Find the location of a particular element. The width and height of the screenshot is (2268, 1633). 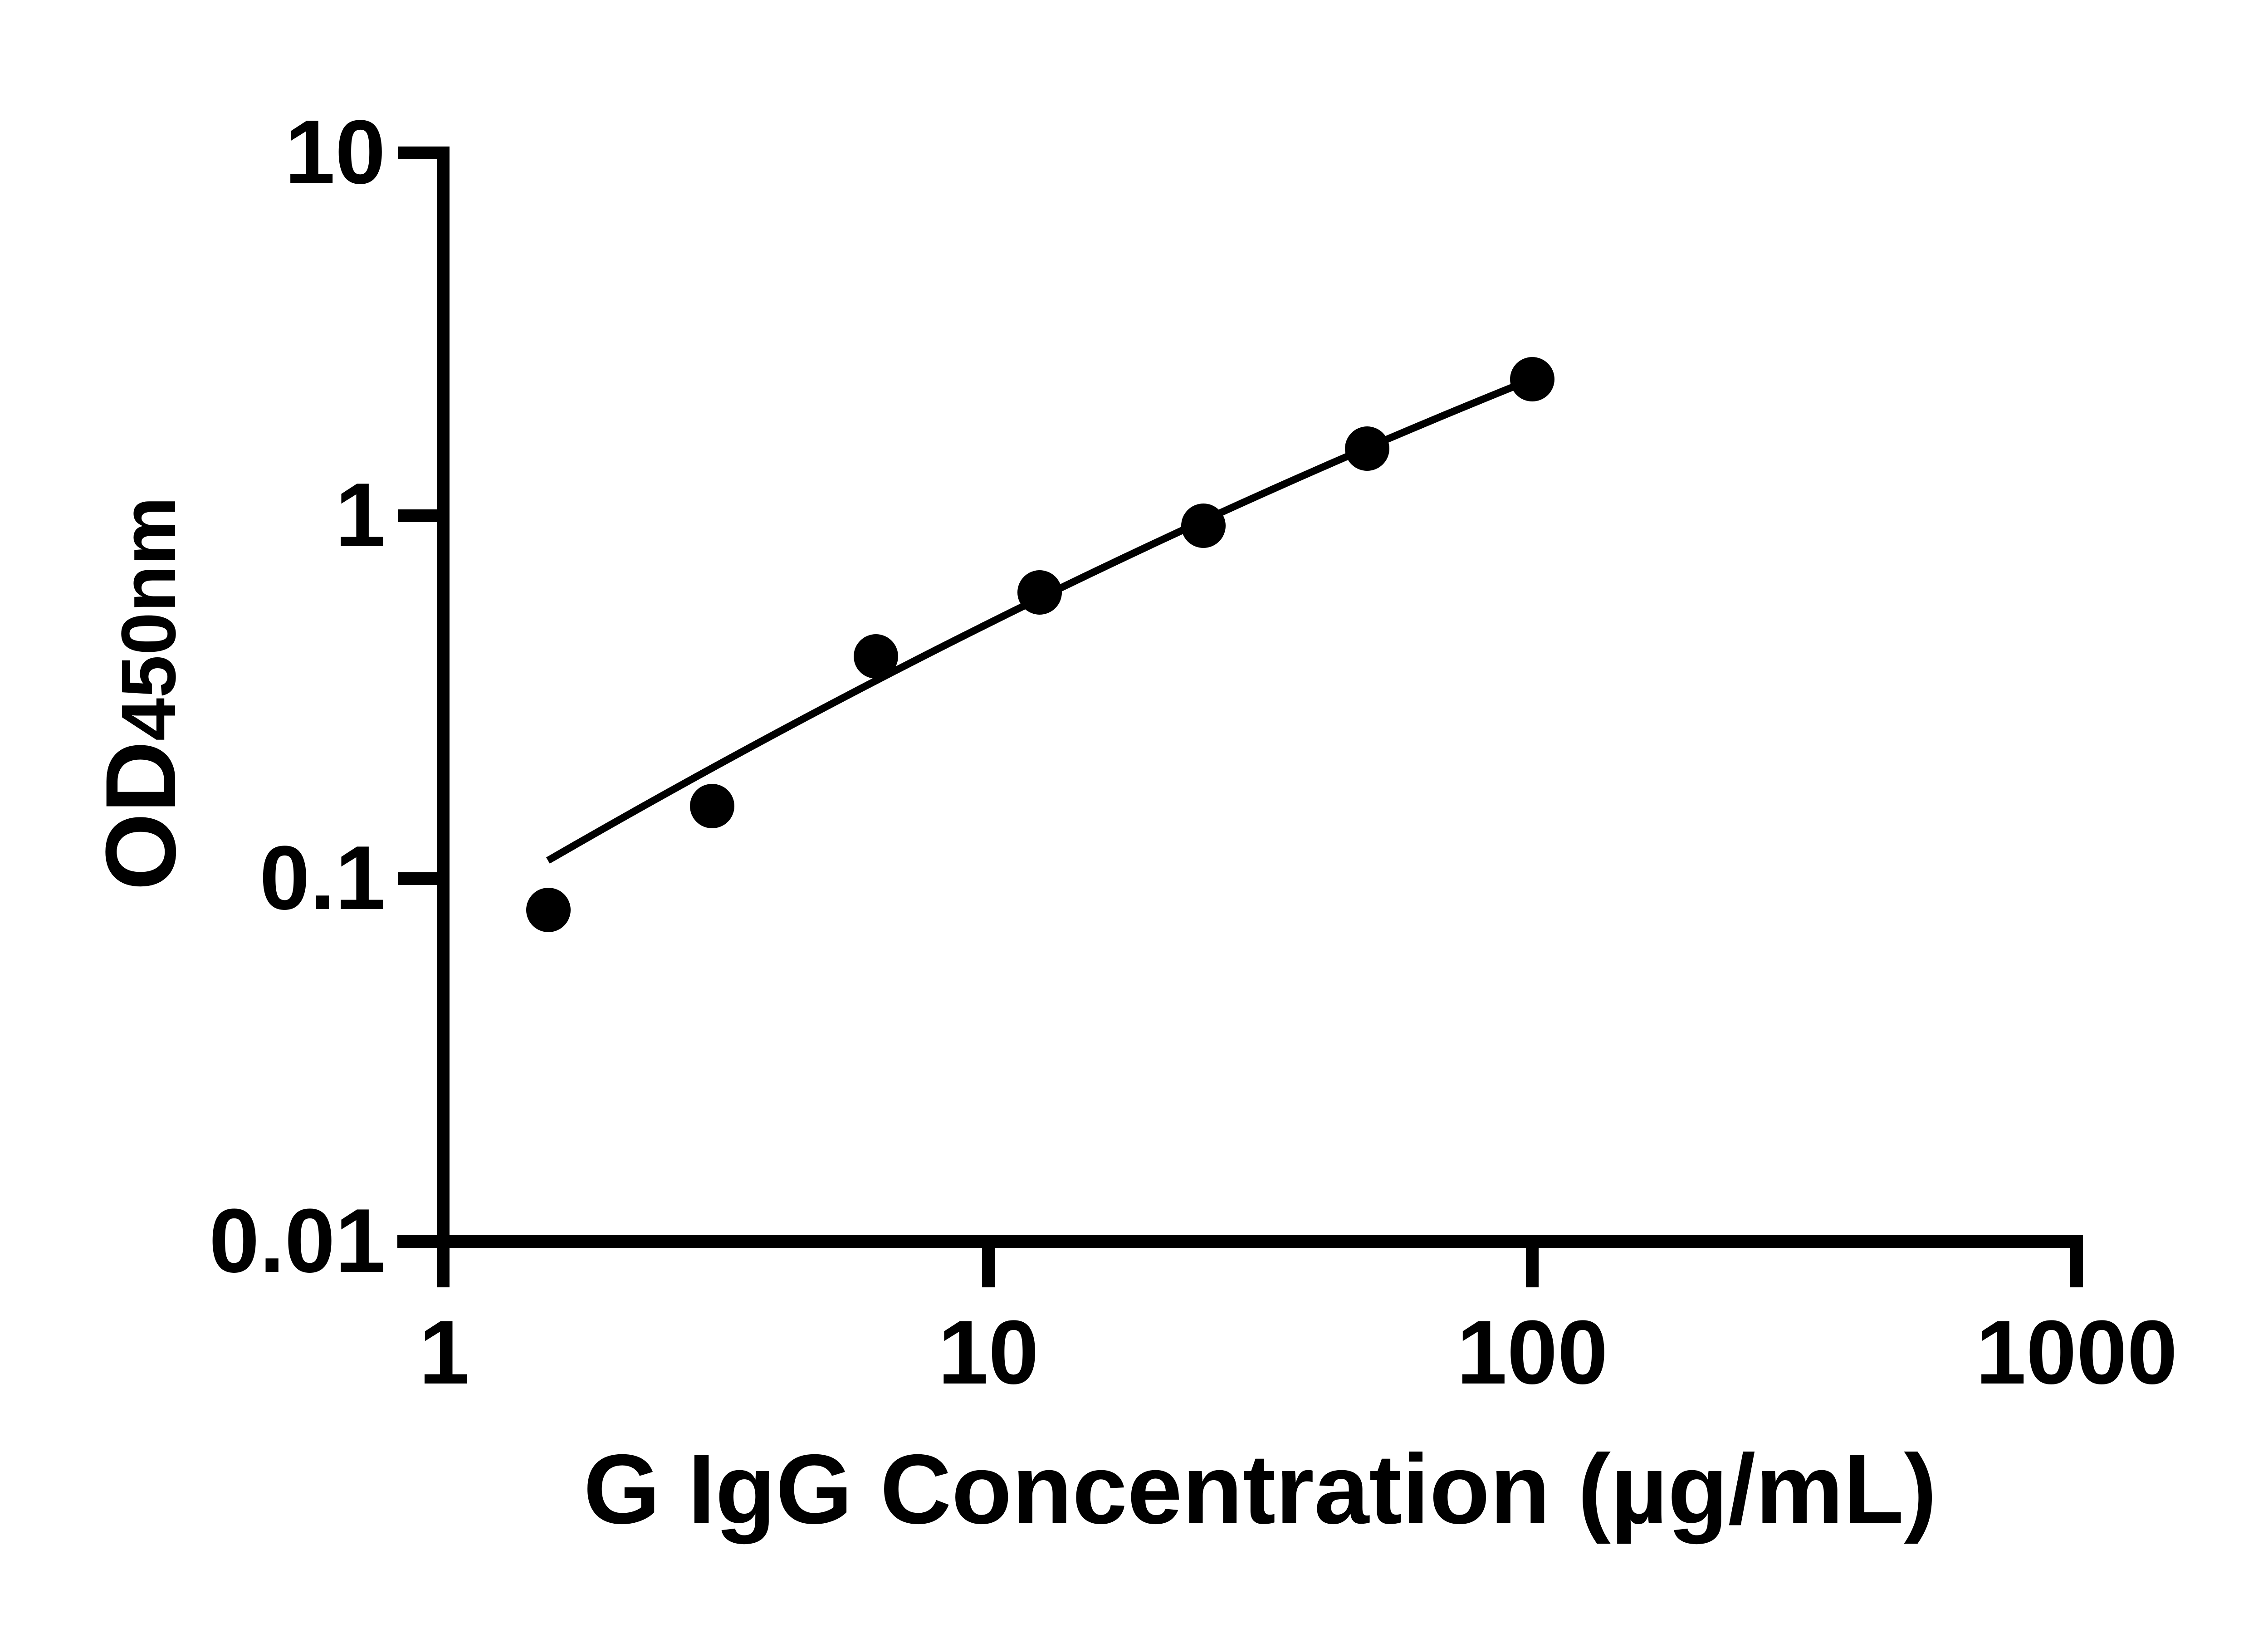

svg-text: OD450nm is located at coordinates (140, 694).